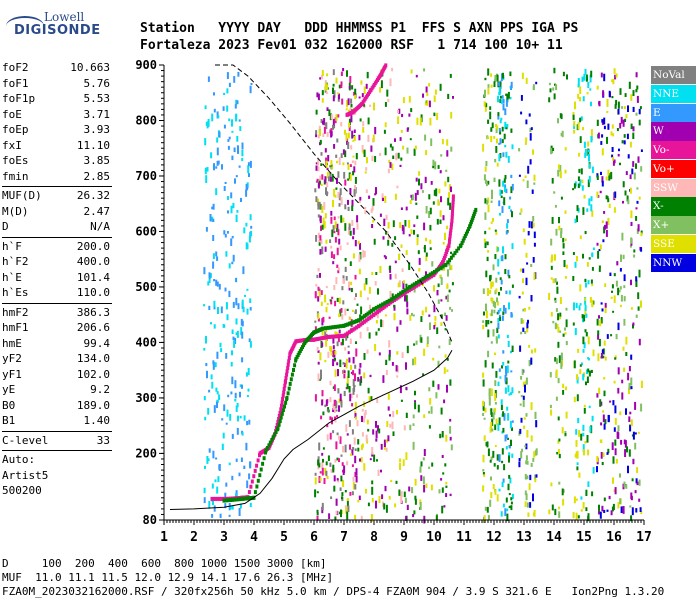 This screenshot has height=600, width=700. I want to click on legend-item: NoVal, so click(673, 75).